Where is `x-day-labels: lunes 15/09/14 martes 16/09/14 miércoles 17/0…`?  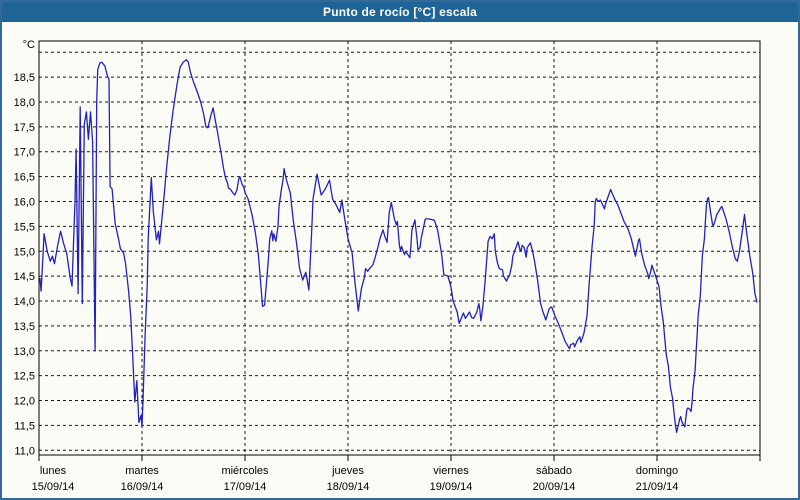
x-day-labels: lunes 15/09/14 martes 16/09/14 miércoles 17/0… is located at coordinates (355, 479).